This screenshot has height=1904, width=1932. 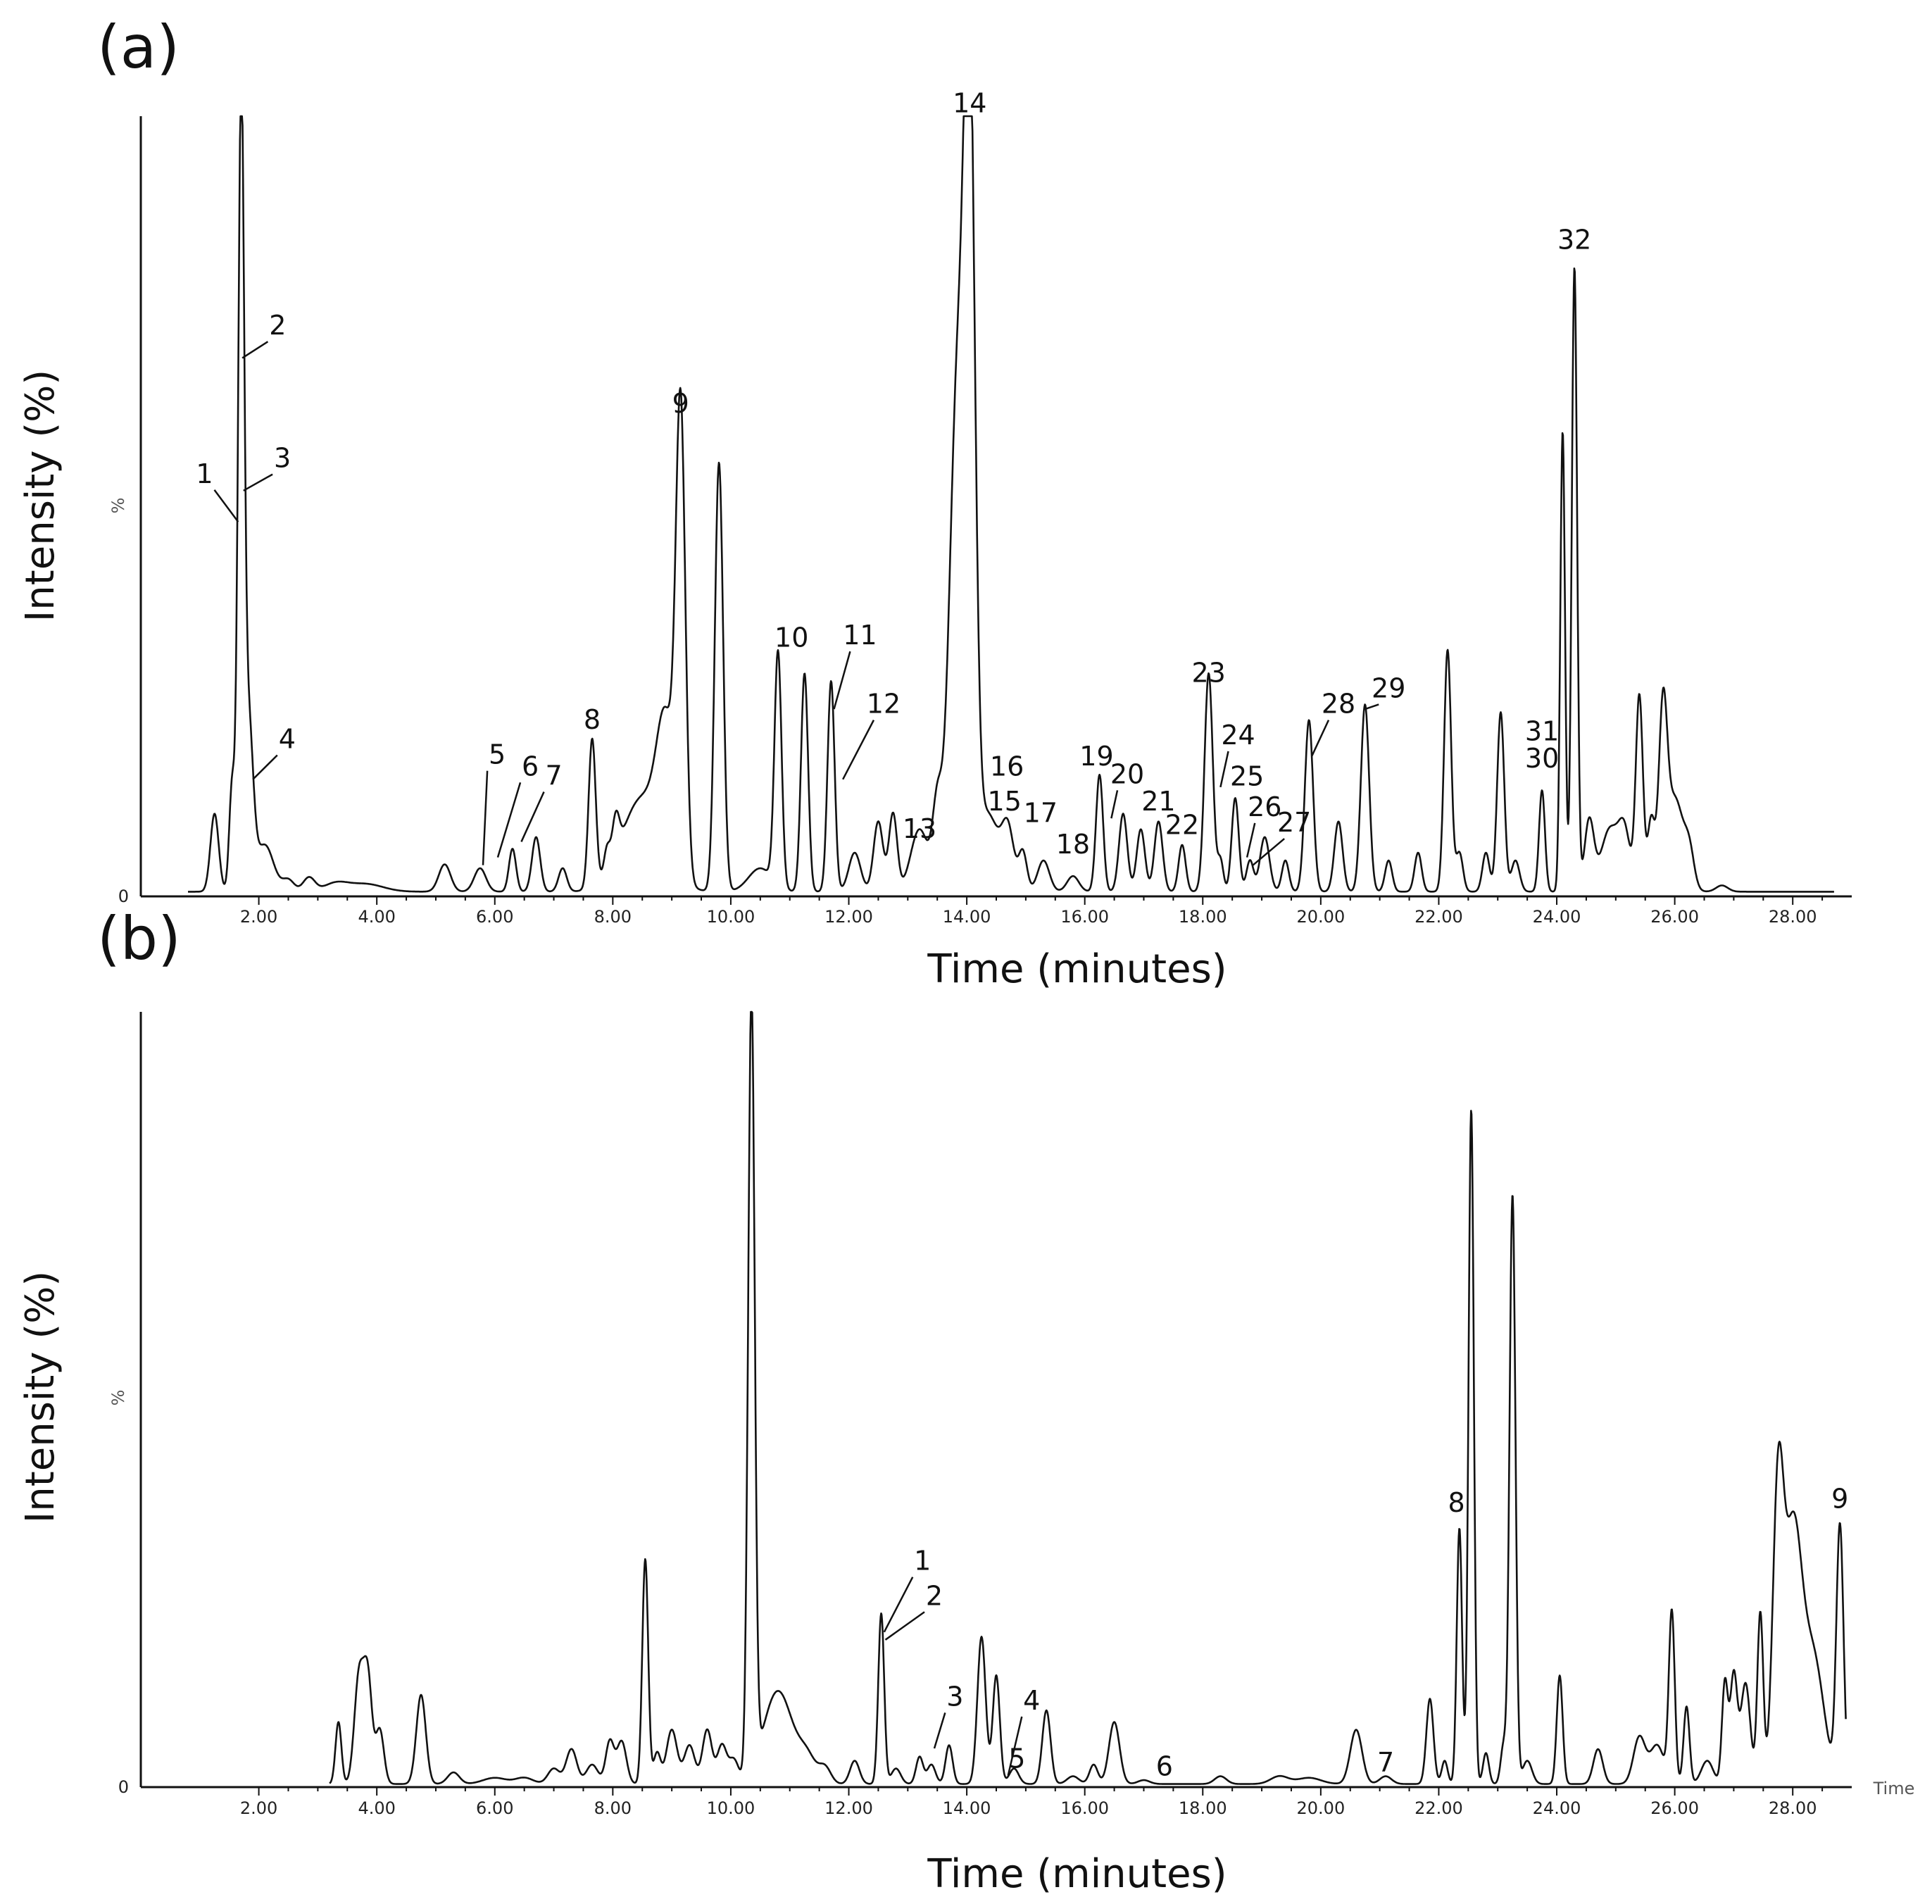 I want to click on panel-b-x-tick-label-2: 6.00, so click(x=495, y=1808).